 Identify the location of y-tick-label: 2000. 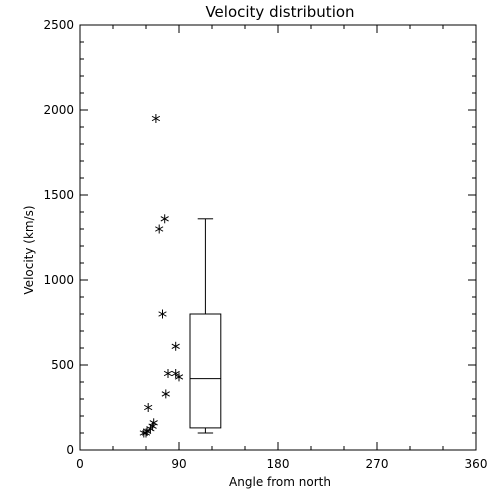
(58, 110).